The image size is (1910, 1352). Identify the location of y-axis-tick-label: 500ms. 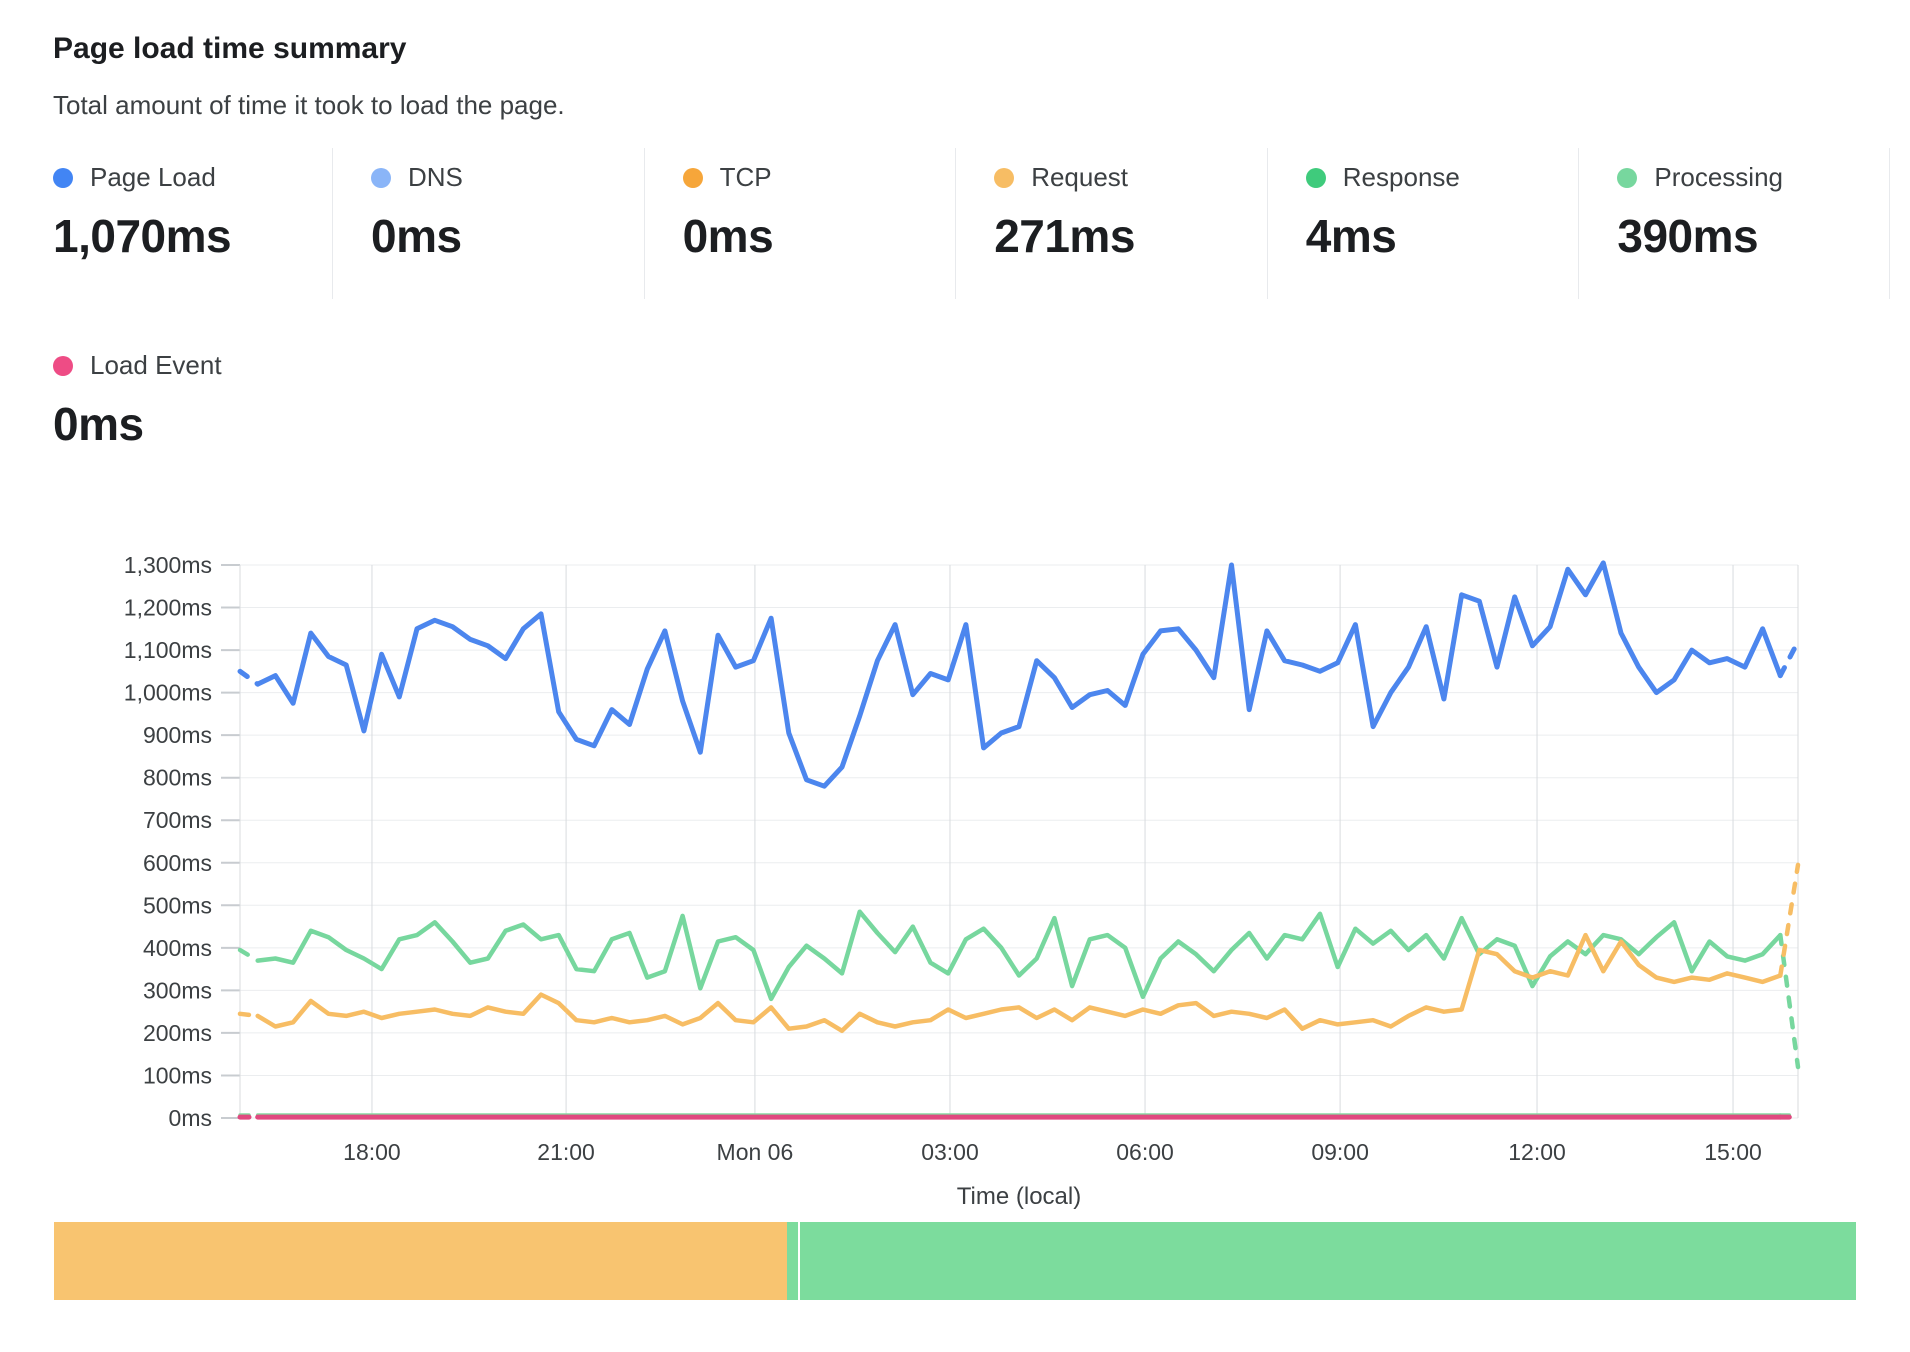
(177, 905).